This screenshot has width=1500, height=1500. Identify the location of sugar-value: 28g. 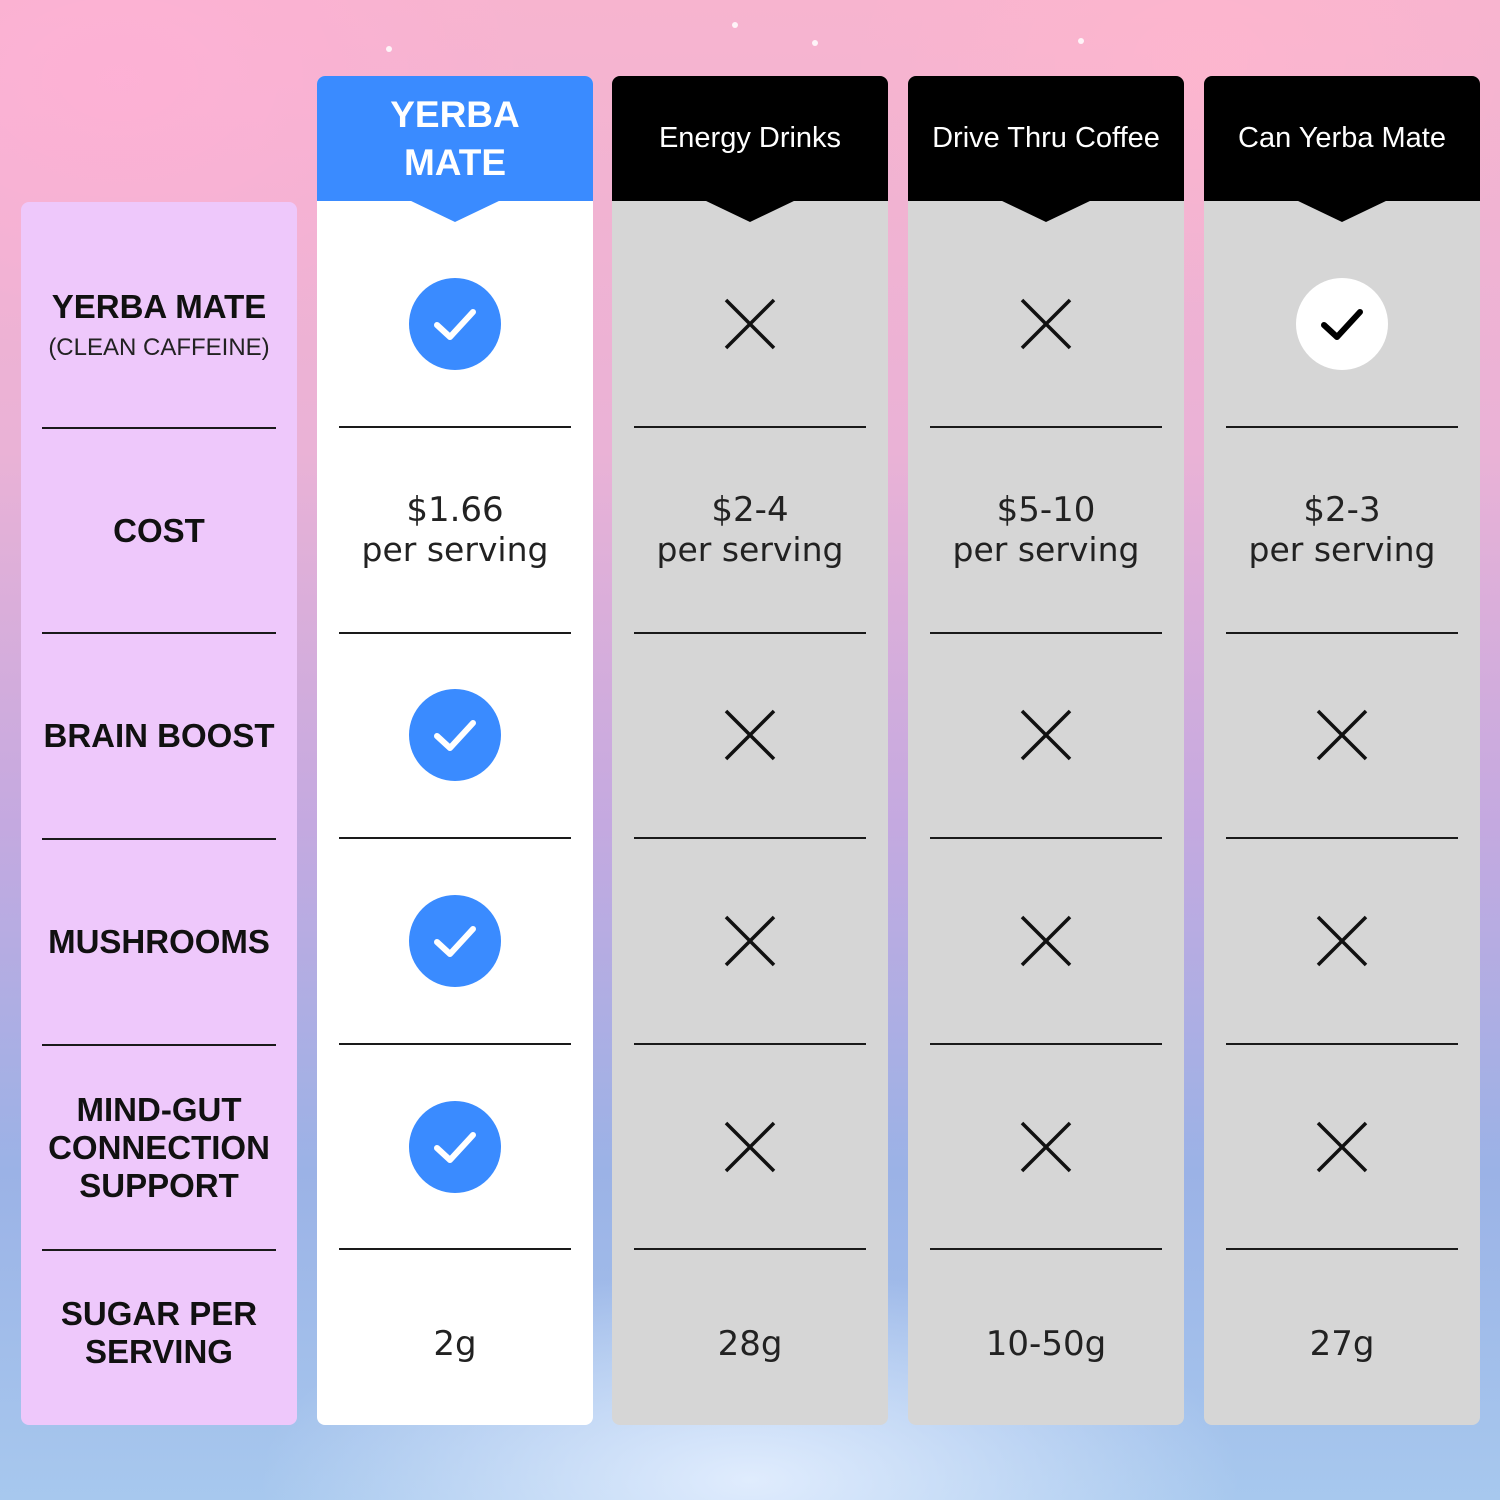
(750, 1344).